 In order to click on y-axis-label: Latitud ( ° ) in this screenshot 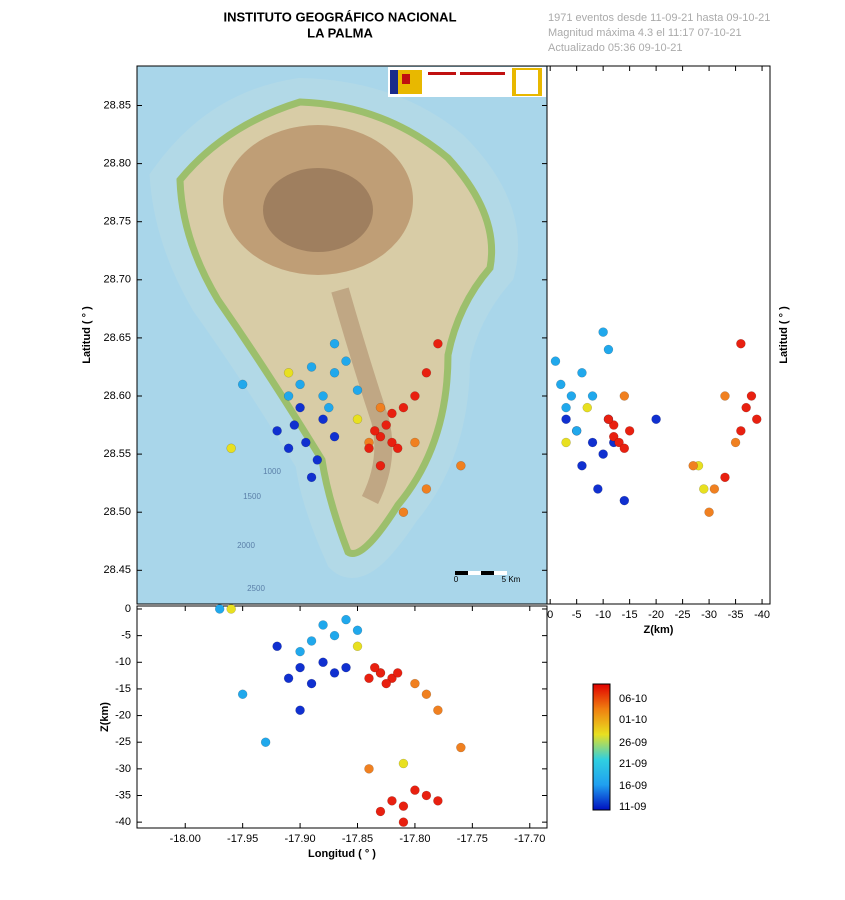, I will do `click(784, 335)`.